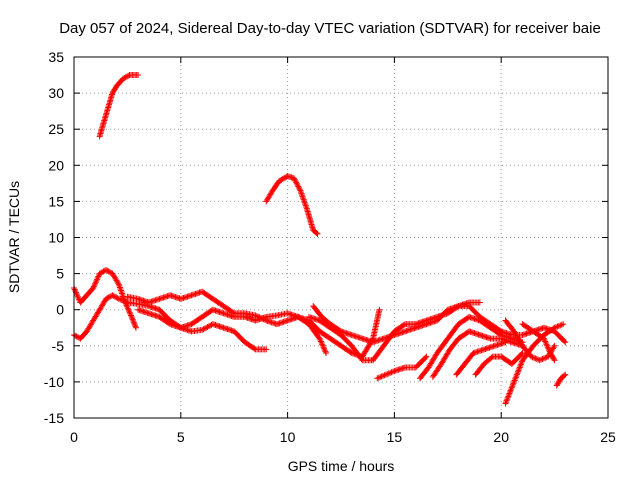 The image size is (640, 480). I want to click on x-tick-label: 20, so click(501, 437).